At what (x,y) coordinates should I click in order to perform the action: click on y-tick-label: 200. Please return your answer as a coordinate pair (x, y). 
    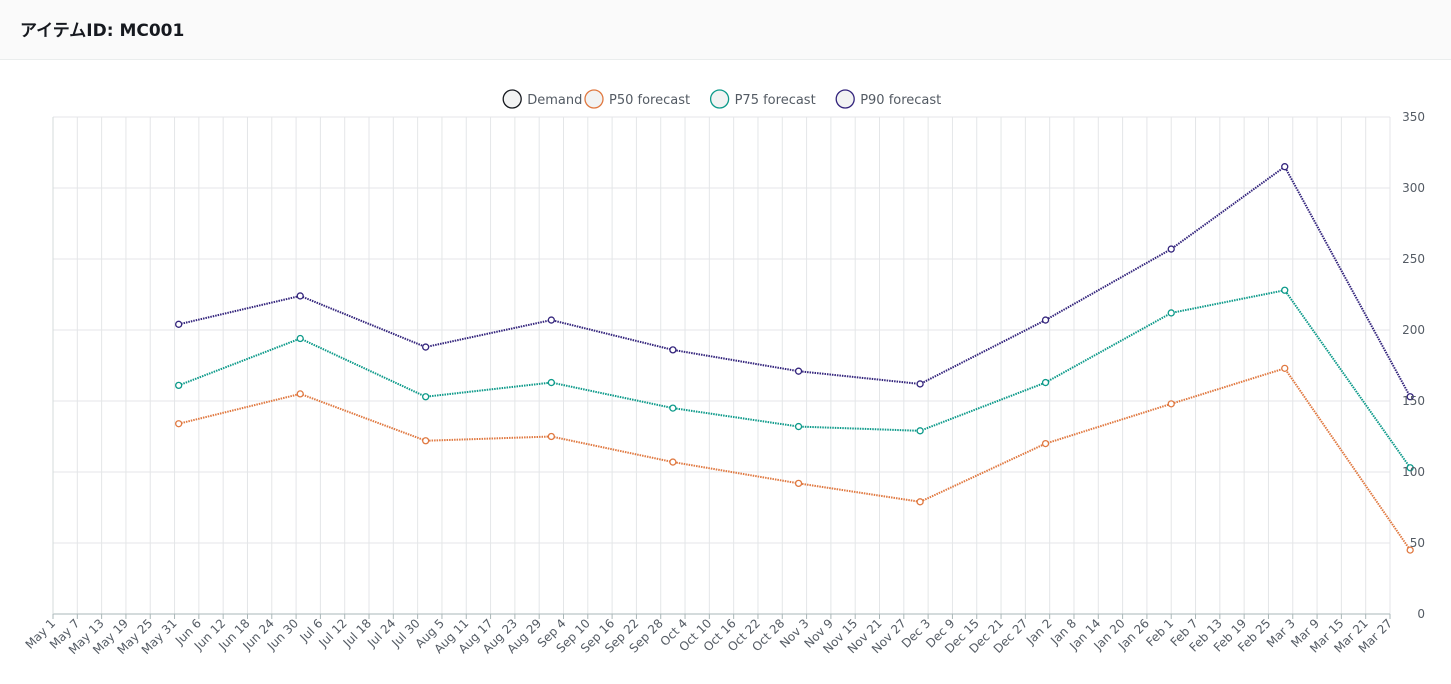
    Looking at the image, I should click on (1413, 330).